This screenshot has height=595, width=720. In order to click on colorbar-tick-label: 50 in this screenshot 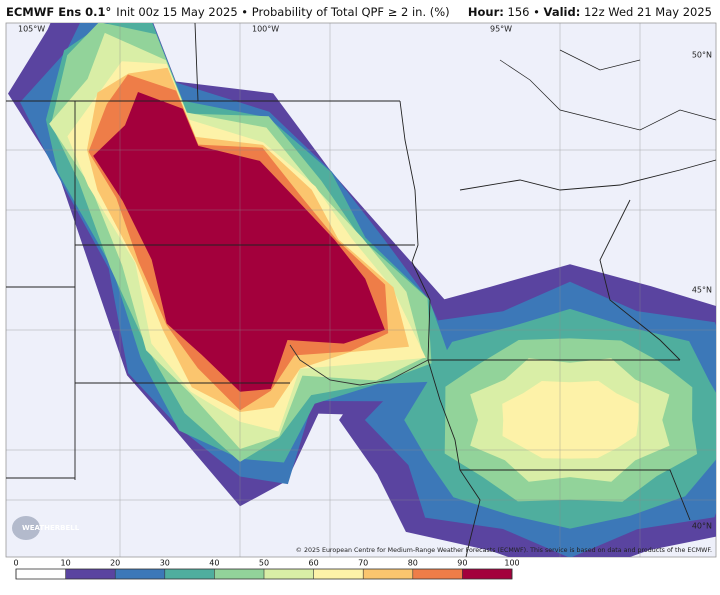, I will do `click(264, 563)`.